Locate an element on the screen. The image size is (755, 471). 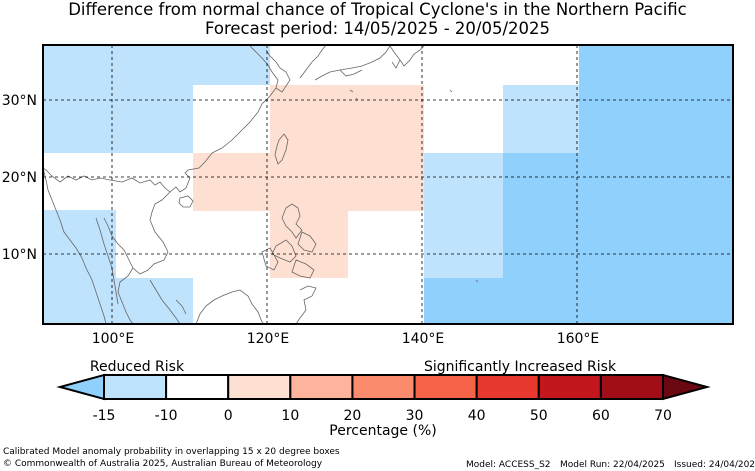
issued-date: Issued: 24/04/2025 is located at coordinates (714, 465).